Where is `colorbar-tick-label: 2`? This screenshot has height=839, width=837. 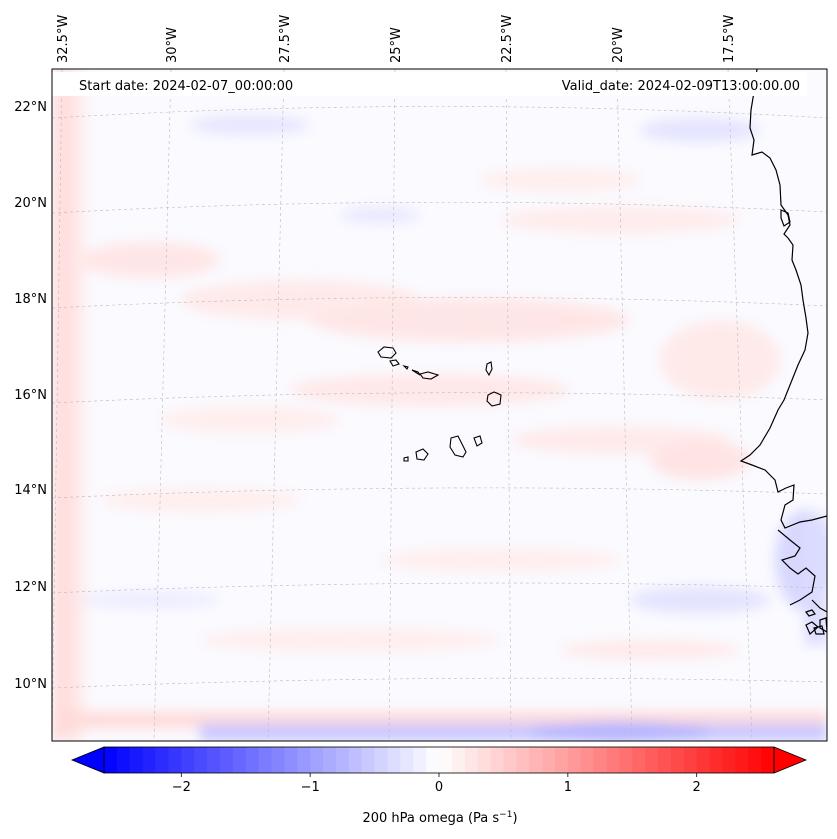
colorbar-tick-label: 2 is located at coordinates (697, 787).